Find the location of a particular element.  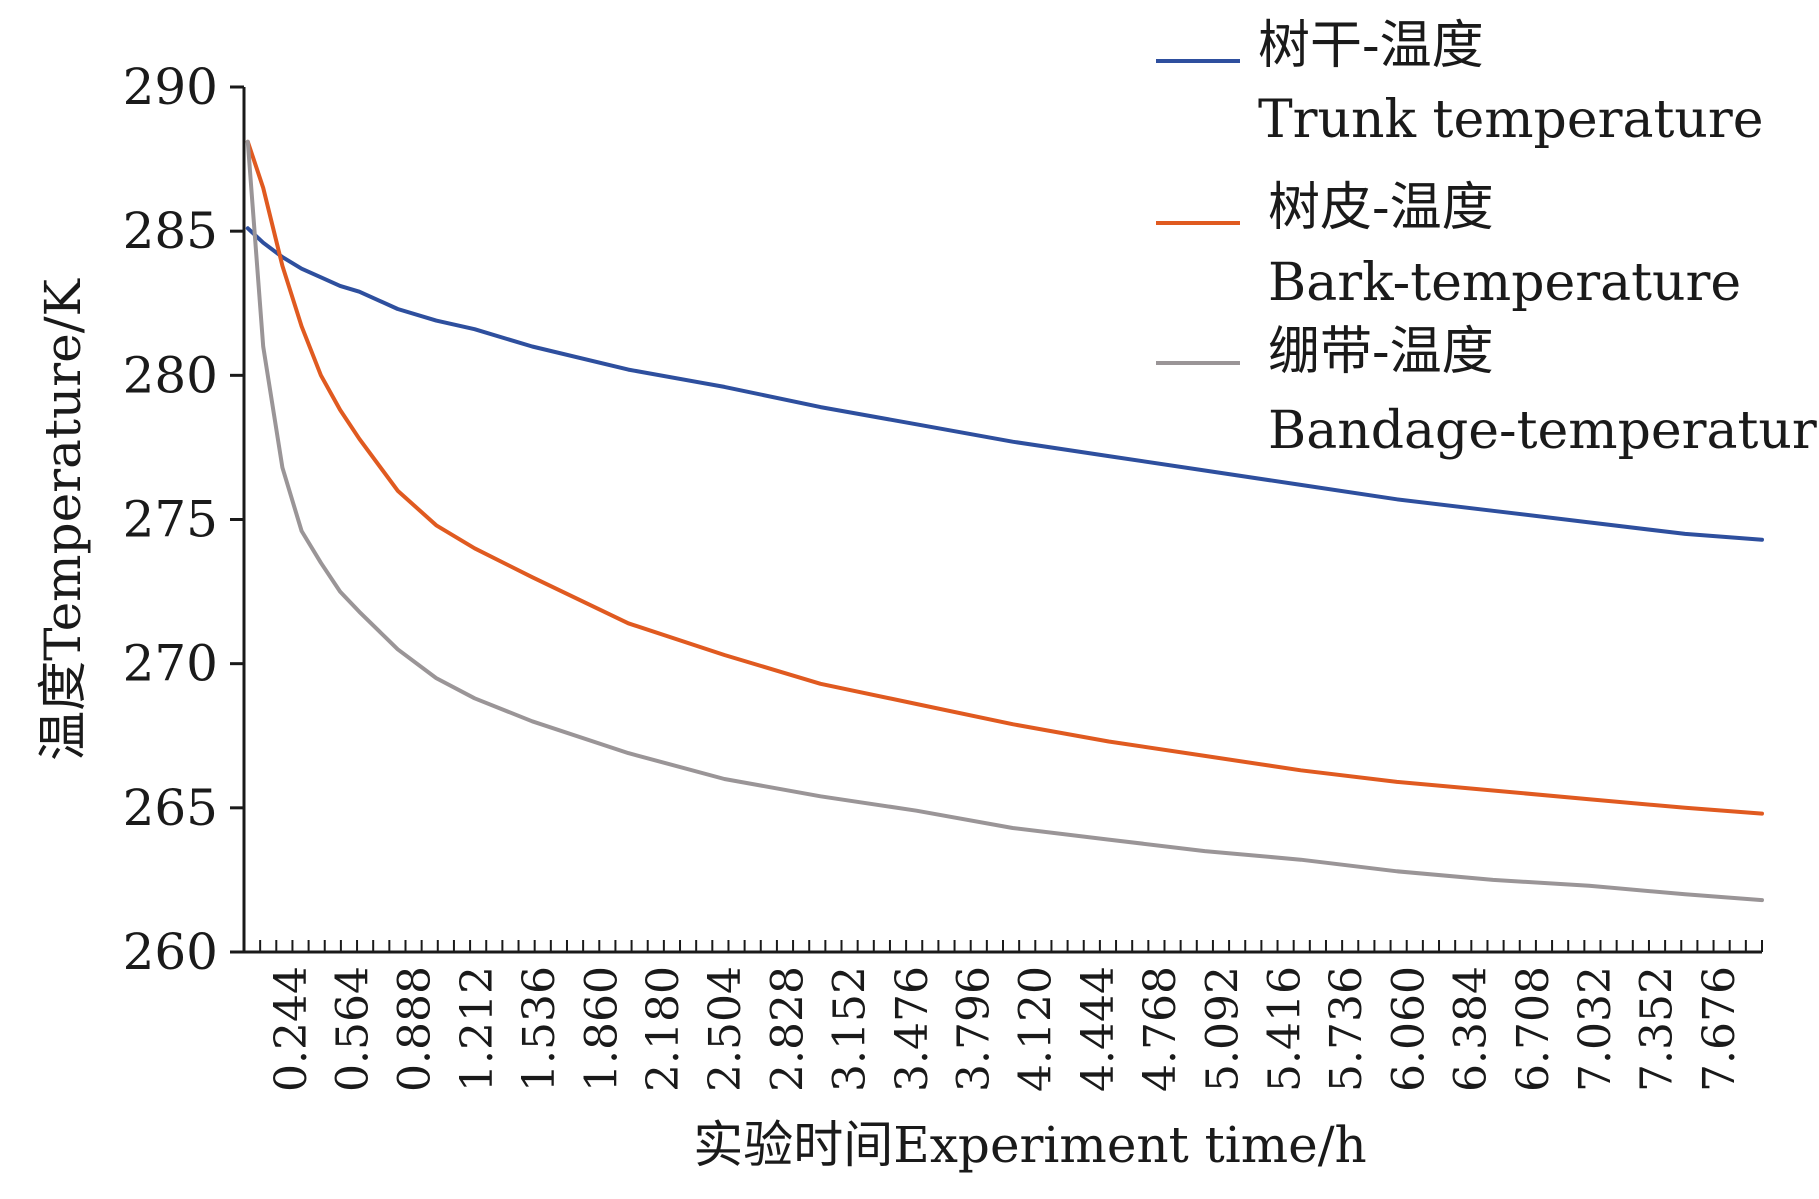

y-axis-title: 温度Temperature/K is located at coordinates (63, 518).